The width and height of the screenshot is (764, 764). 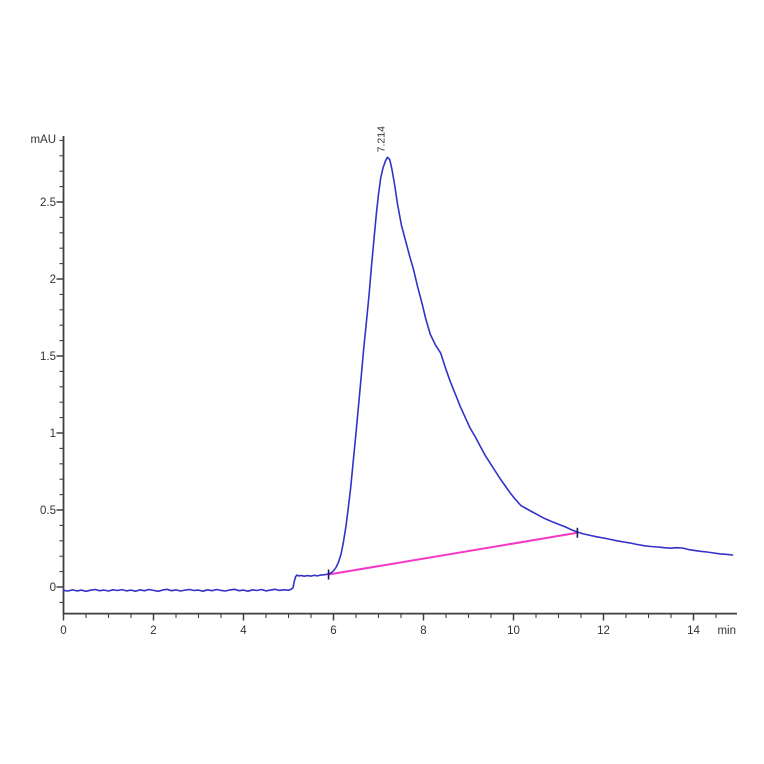 I want to click on x-tick-label: 12, so click(x=603, y=631).